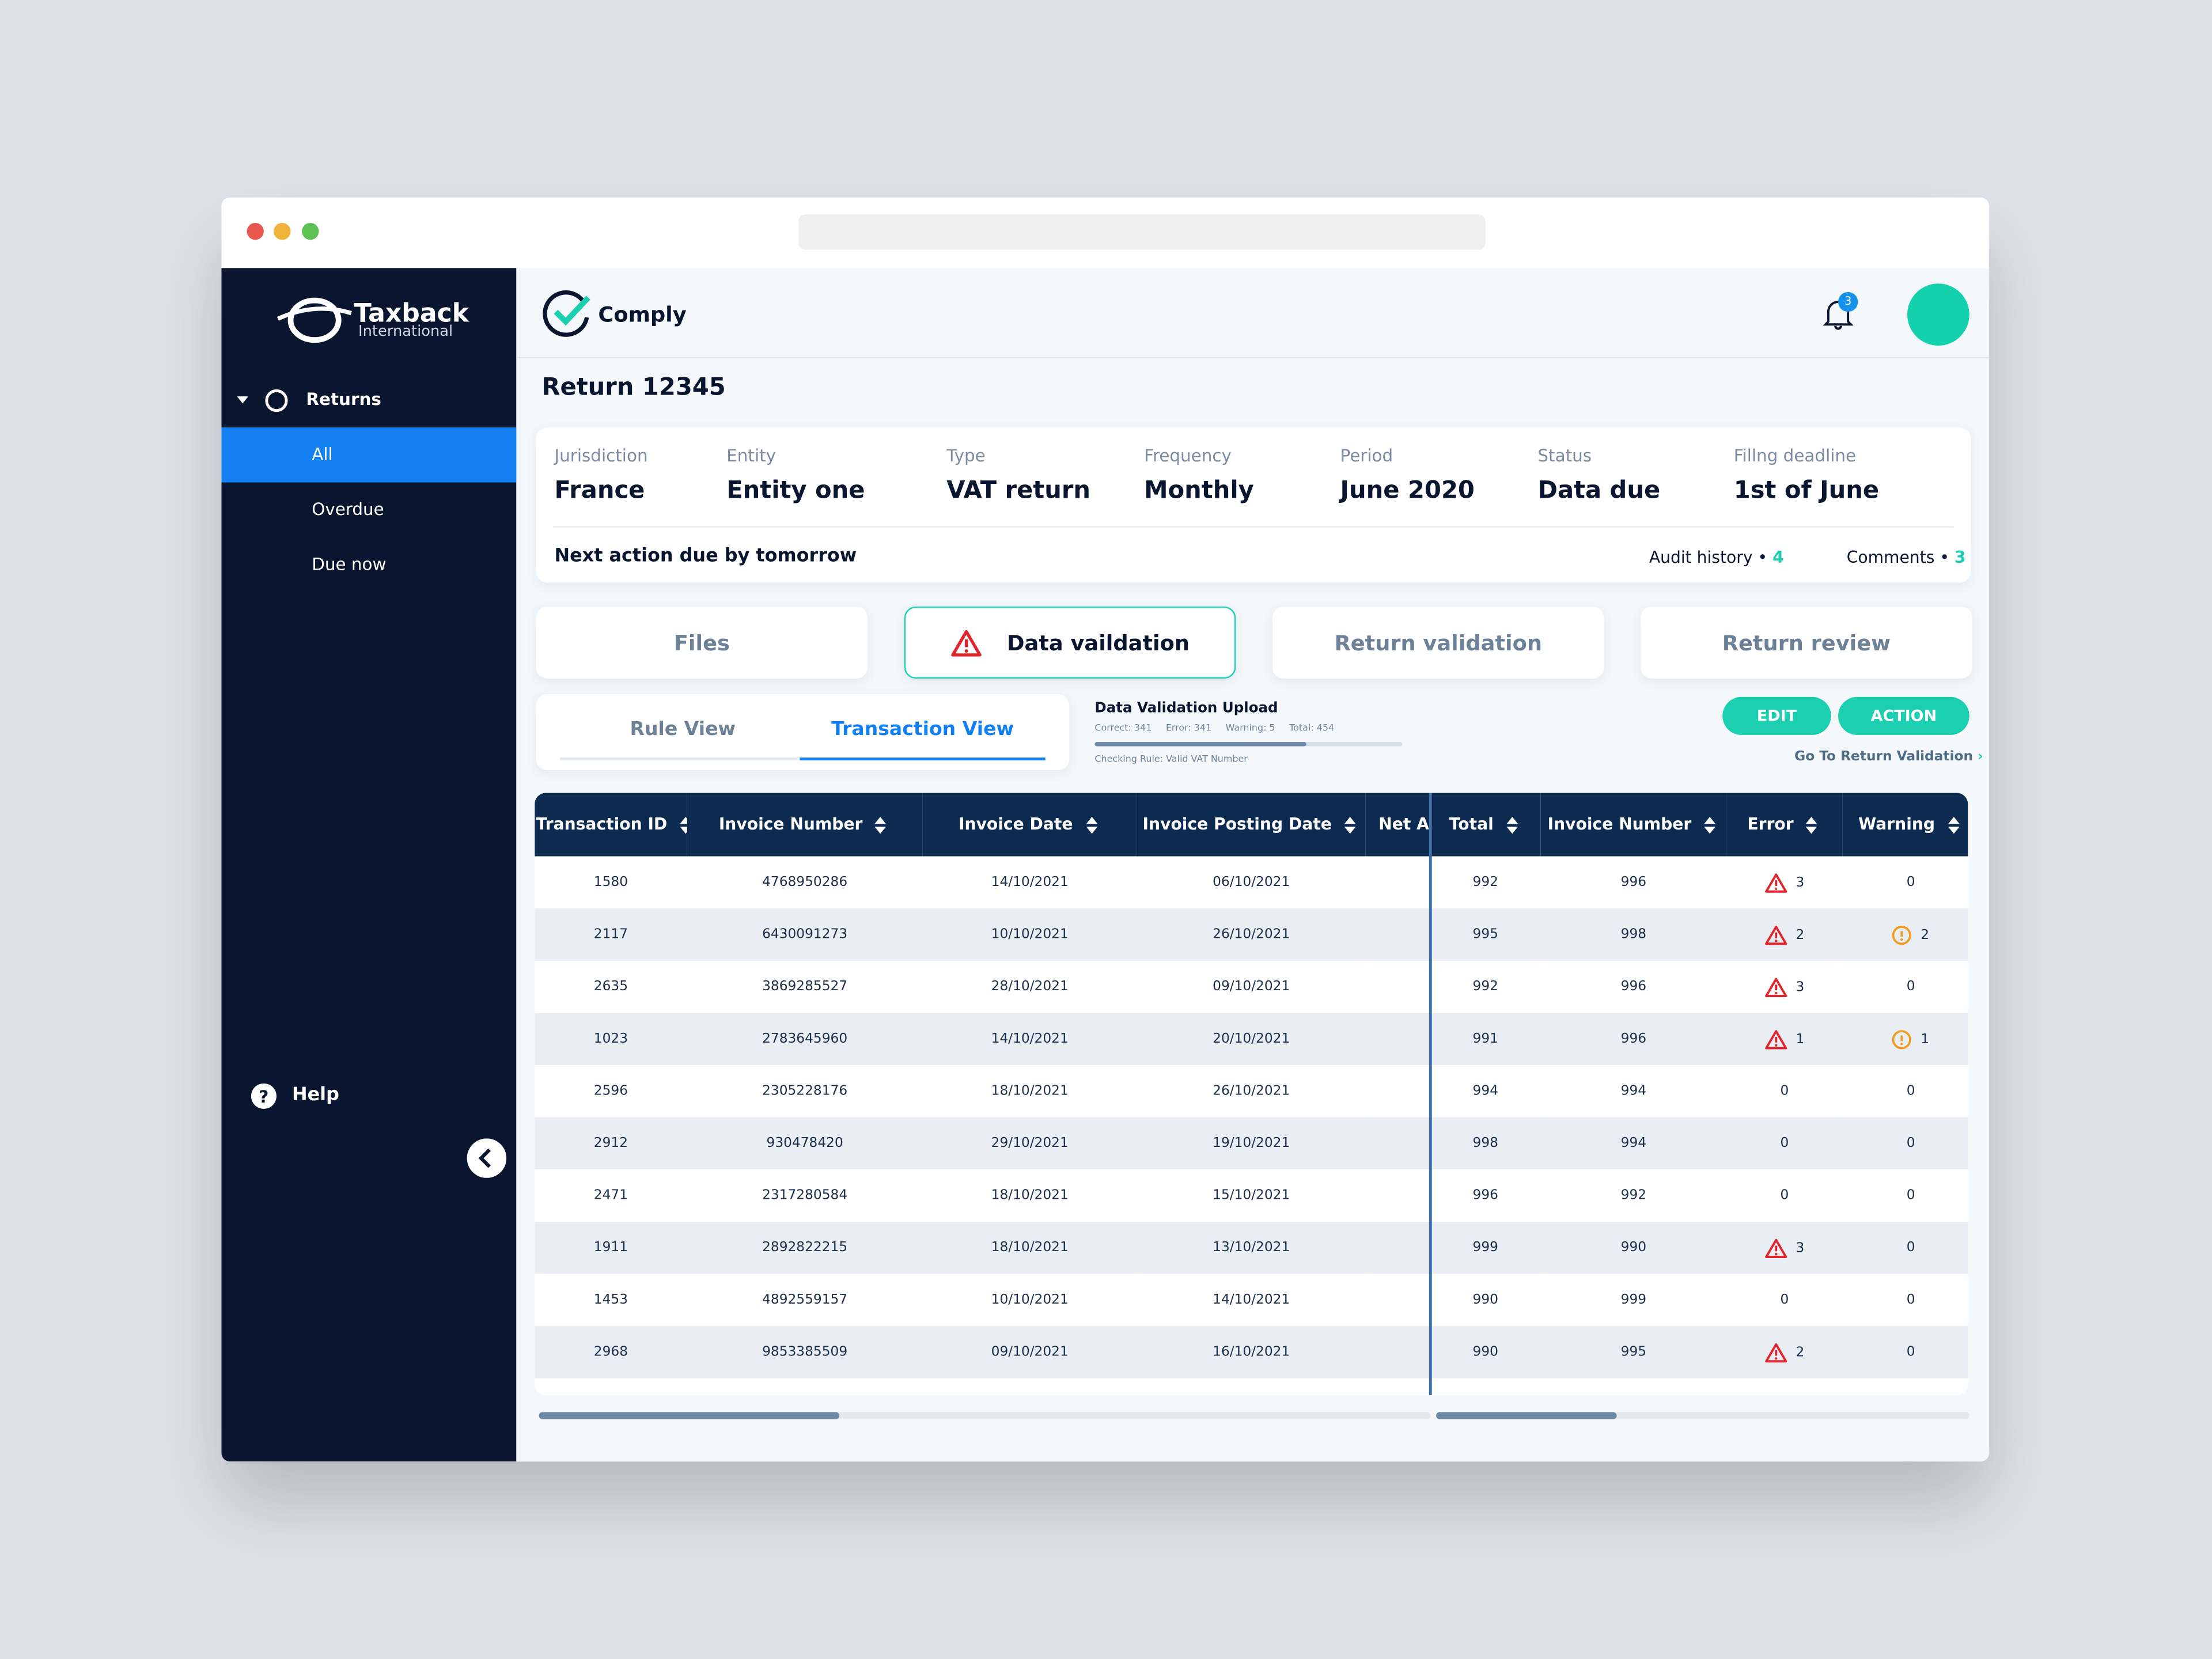  What do you see at coordinates (1398, 1143) in the screenshot?
I see `table-cell: 64` at bounding box center [1398, 1143].